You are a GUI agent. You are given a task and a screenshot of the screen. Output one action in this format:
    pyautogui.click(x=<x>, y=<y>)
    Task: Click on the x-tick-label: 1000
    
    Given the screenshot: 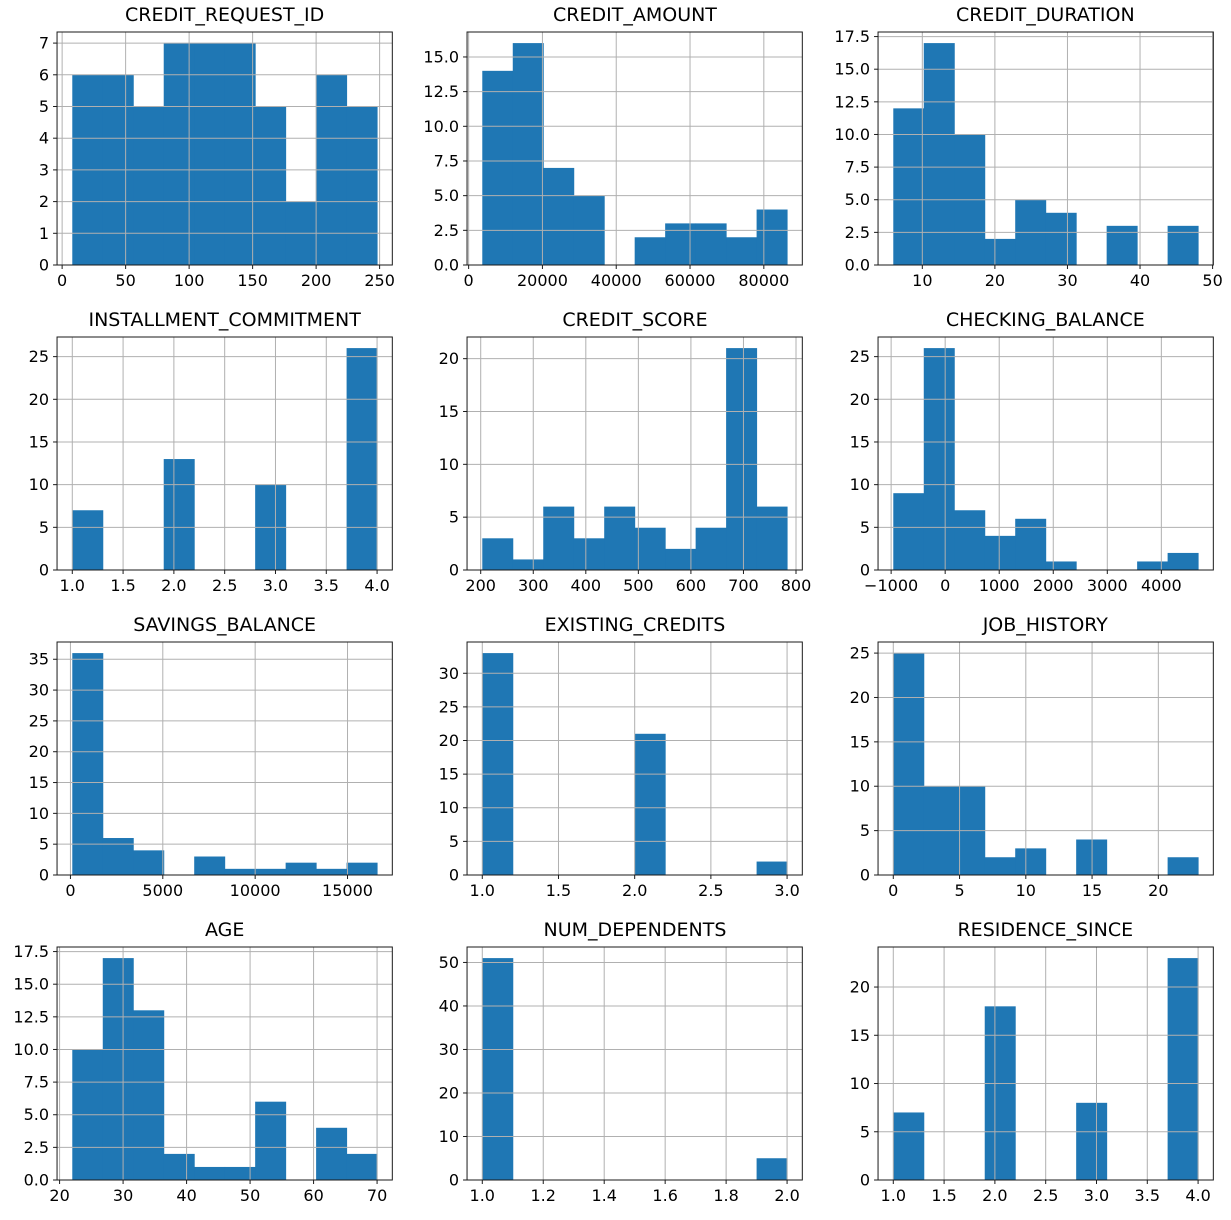 What is the action you would take?
    pyautogui.click(x=998, y=585)
    